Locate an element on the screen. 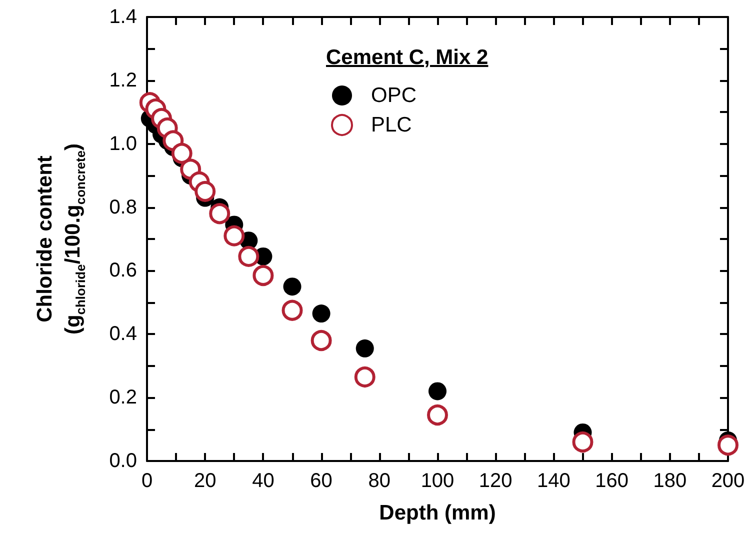 The width and height of the screenshot is (752, 556). y-tick-label: 1.4 is located at coordinates (123, 17).